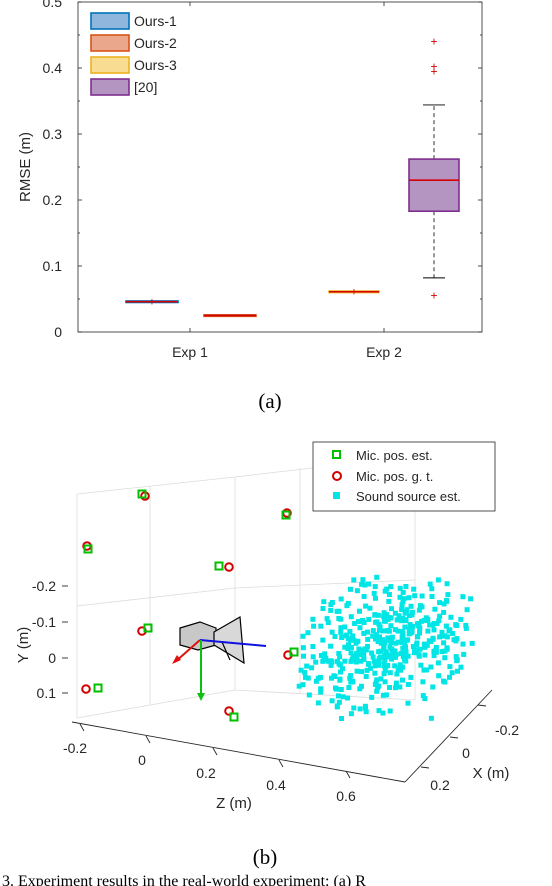 The width and height of the screenshot is (552, 886). Describe the element at coordinates (282, 736) in the screenshot. I see `axis-lines-3d` at that location.